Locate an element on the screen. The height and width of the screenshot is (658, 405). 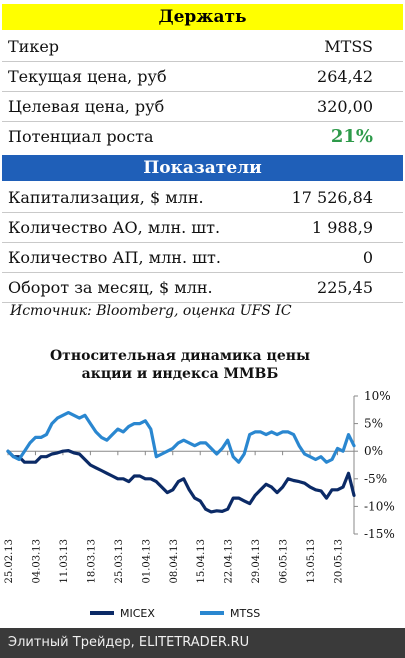
footer-text: Элитный Трейдер, ELITETRADER.RU is located at coordinates (129, 642).